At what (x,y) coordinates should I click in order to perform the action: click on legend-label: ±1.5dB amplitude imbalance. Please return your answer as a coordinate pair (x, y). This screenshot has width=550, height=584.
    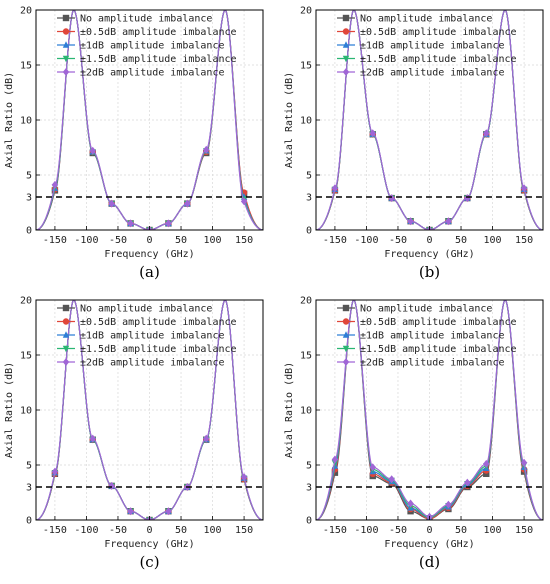
    Looking at the image, I should click on (158, 59).